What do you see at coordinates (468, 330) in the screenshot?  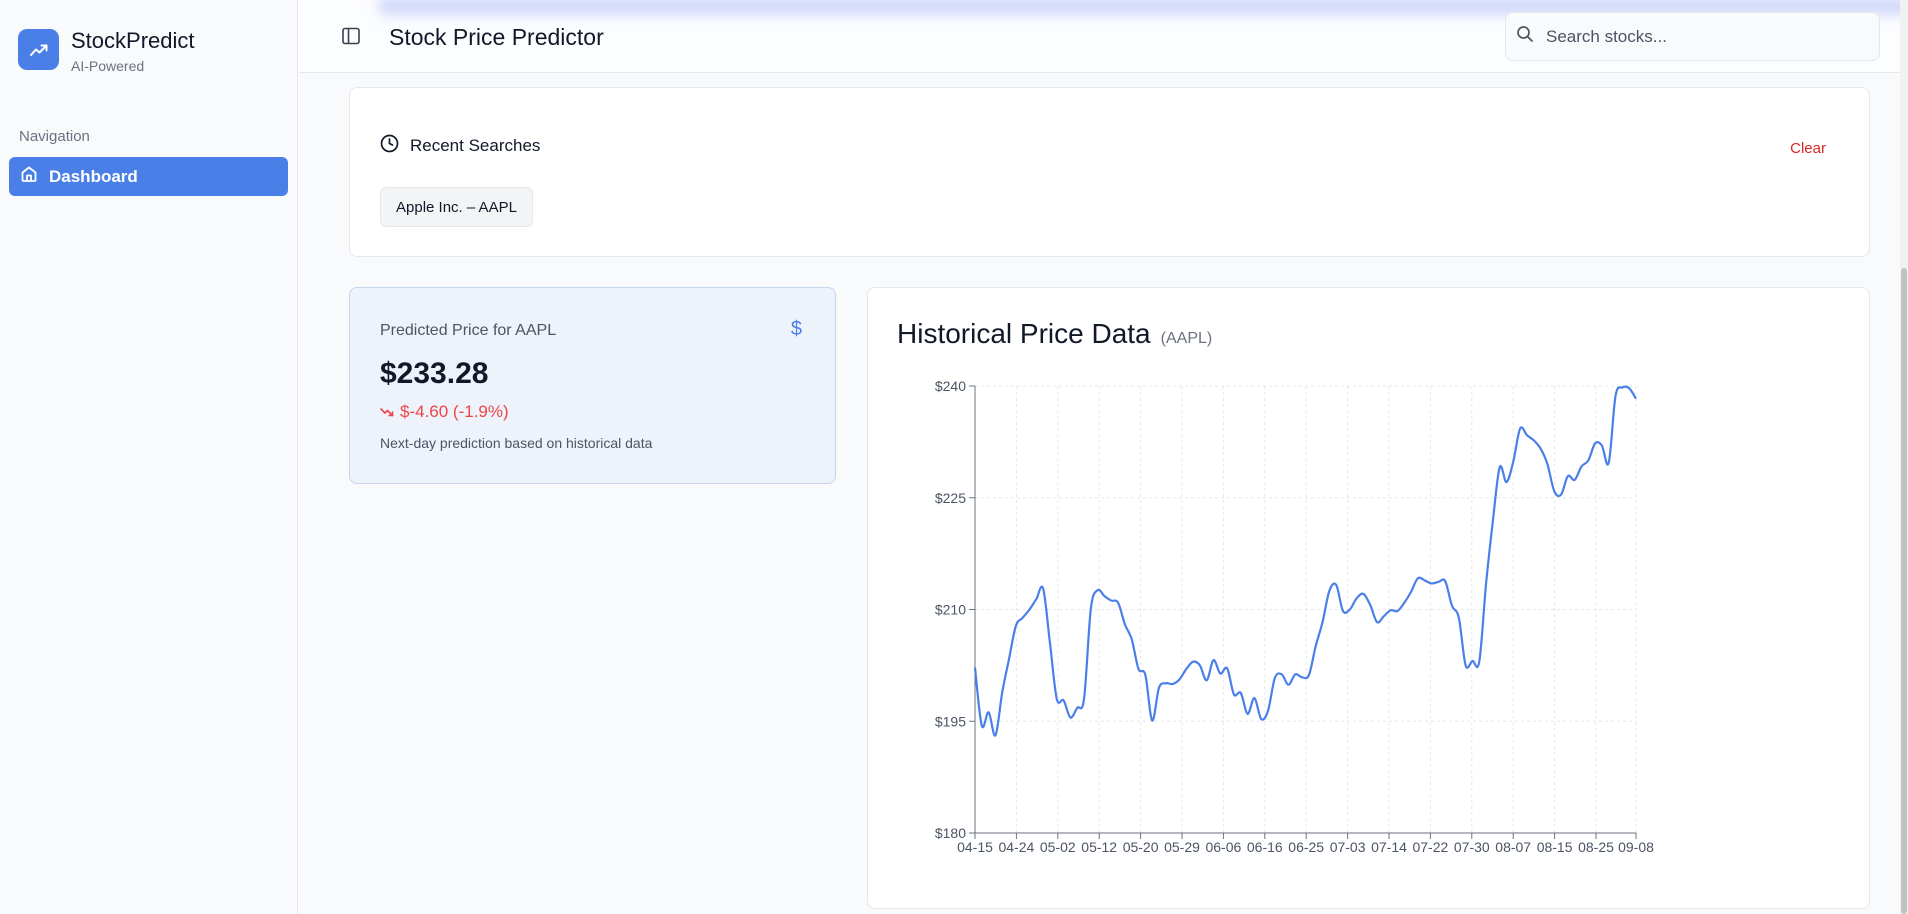 I see `prediction-label: Predicted Price for AAPL` at bounding box center [468, 330].